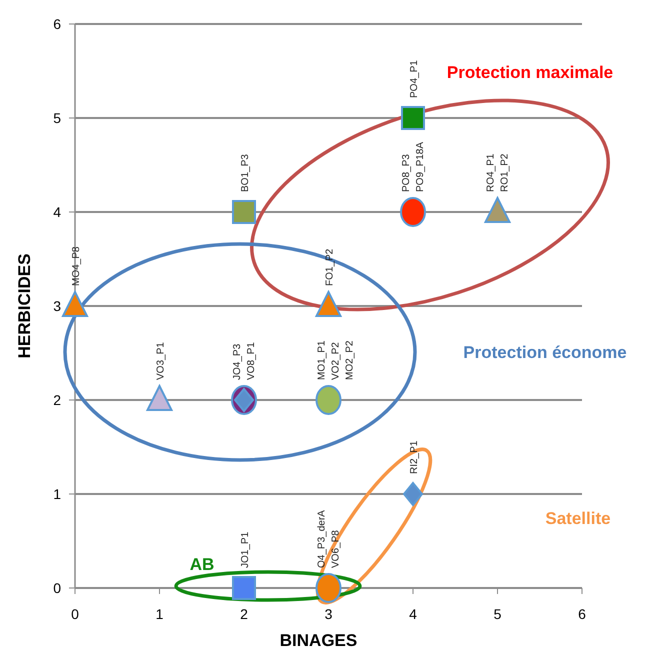 The width and height of the screenshot is (659, 660). Describe the element at coordinates (530, 72) in the screenshot. I see `annotation: Protection maximale` at that location.